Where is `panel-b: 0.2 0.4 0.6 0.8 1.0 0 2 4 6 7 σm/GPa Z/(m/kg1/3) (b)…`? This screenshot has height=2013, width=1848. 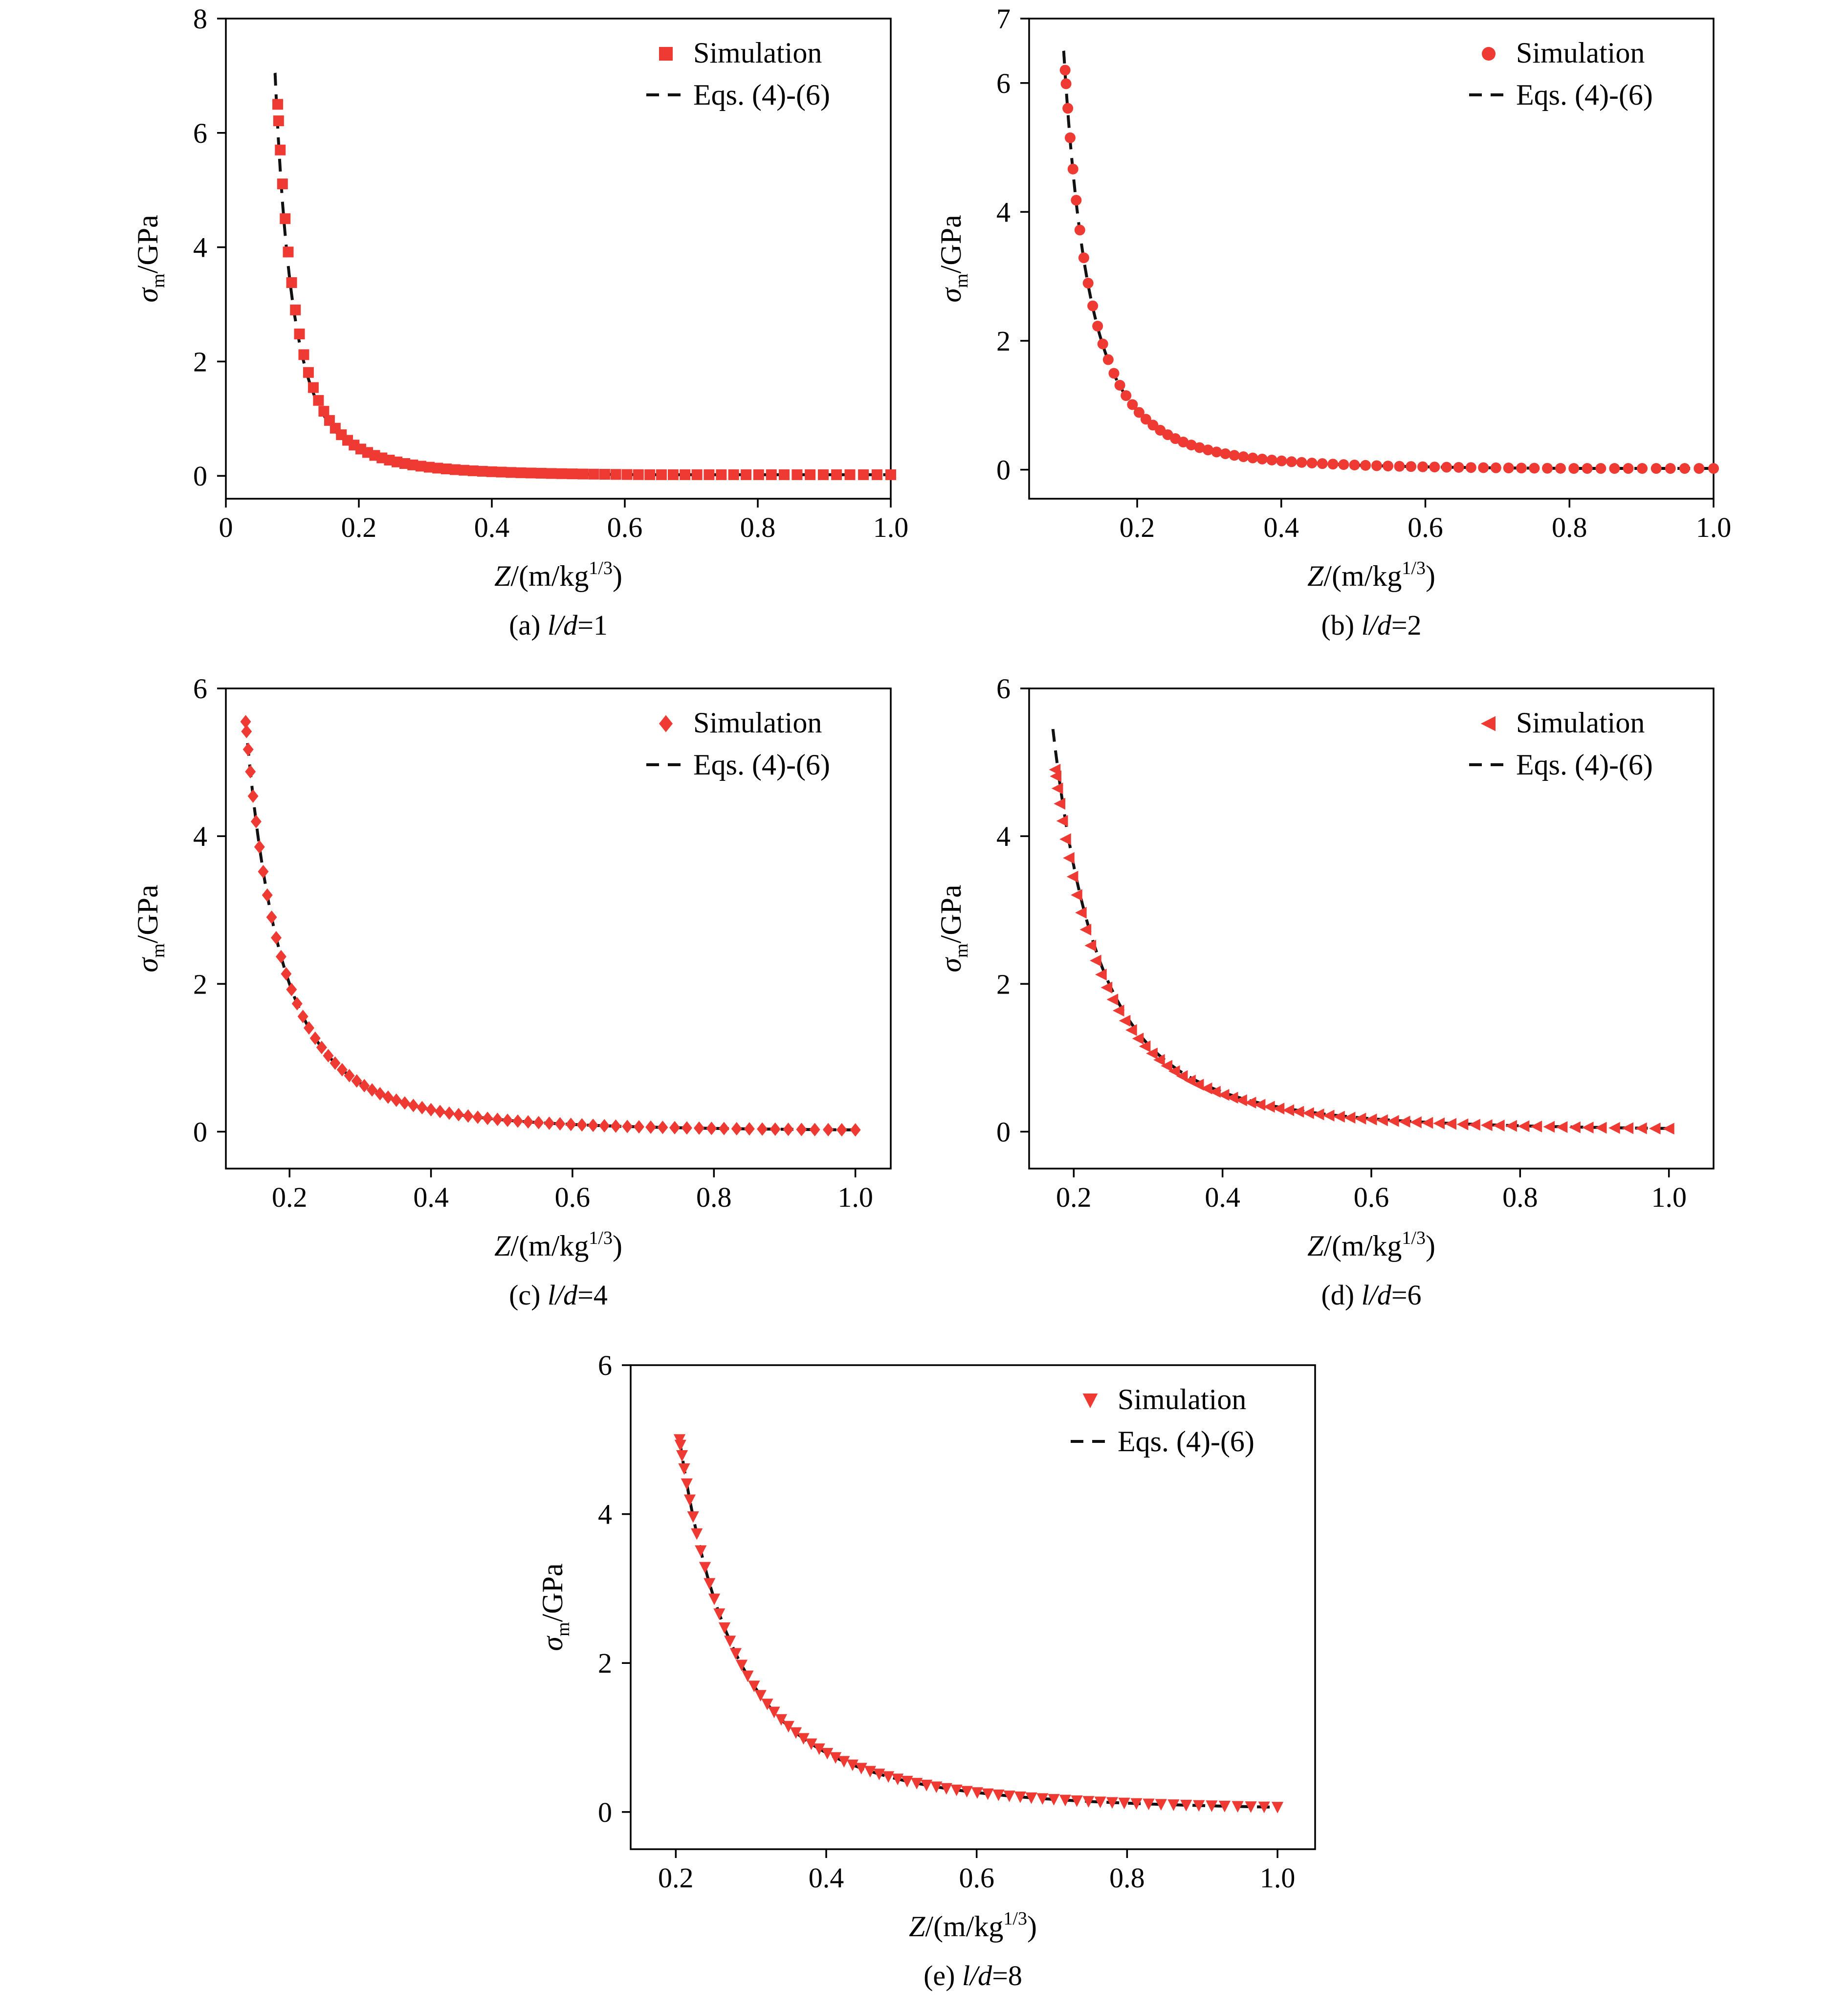 panel-b: 0.2 0.4 0.6 0.8 1.0 0 2 4 6 7 σm/GPa Z/(m/kg1/3) (b)… is located at coordinates (1333, 322).